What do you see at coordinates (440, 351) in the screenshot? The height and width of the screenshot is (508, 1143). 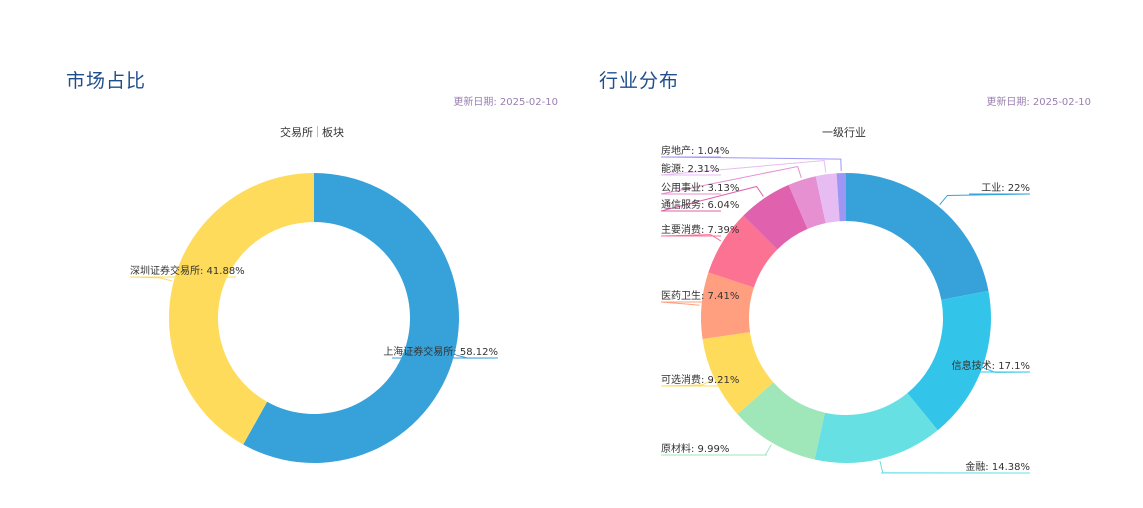 I see `slice-label: 上海证券交易所: 58.12%` at bounding box center [440, 351].